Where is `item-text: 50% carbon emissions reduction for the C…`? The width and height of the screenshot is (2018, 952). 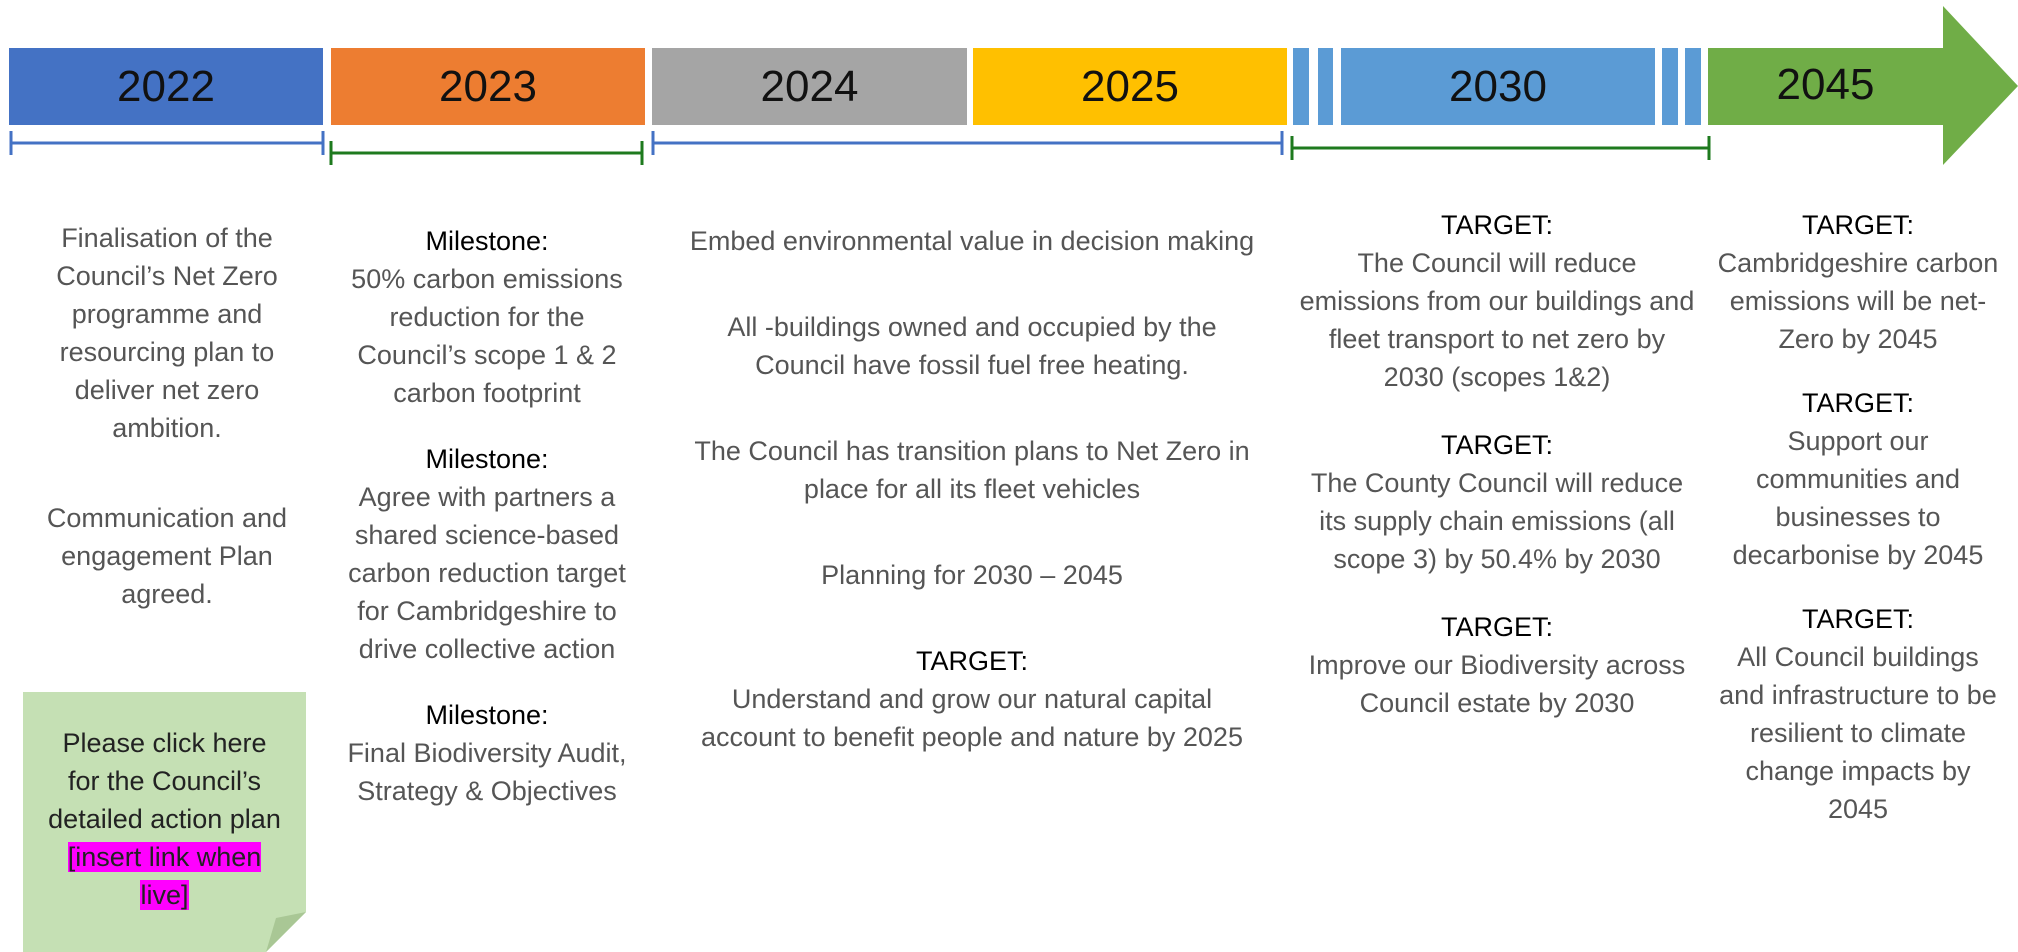 item-text: 50% carbon emissions reduction for the C… is located at coordinates (487, 336).